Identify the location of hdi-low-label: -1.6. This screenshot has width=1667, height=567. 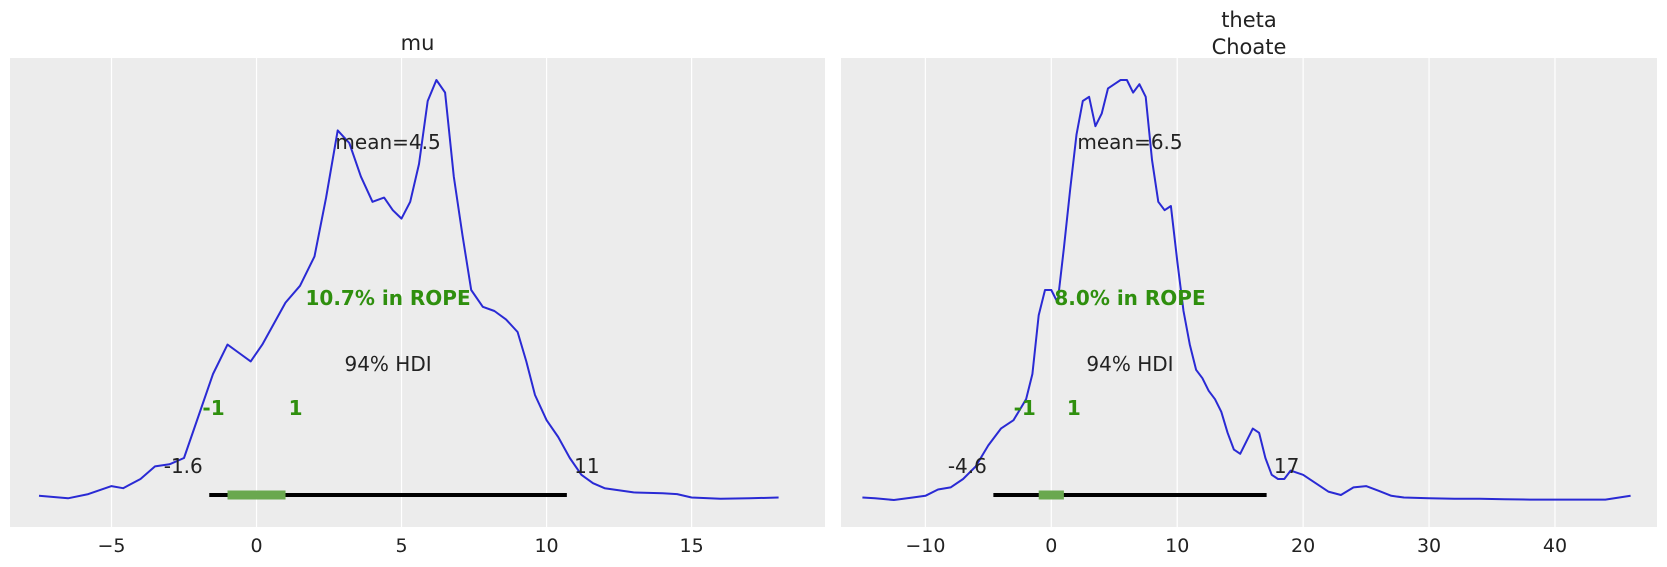
(183, 466).